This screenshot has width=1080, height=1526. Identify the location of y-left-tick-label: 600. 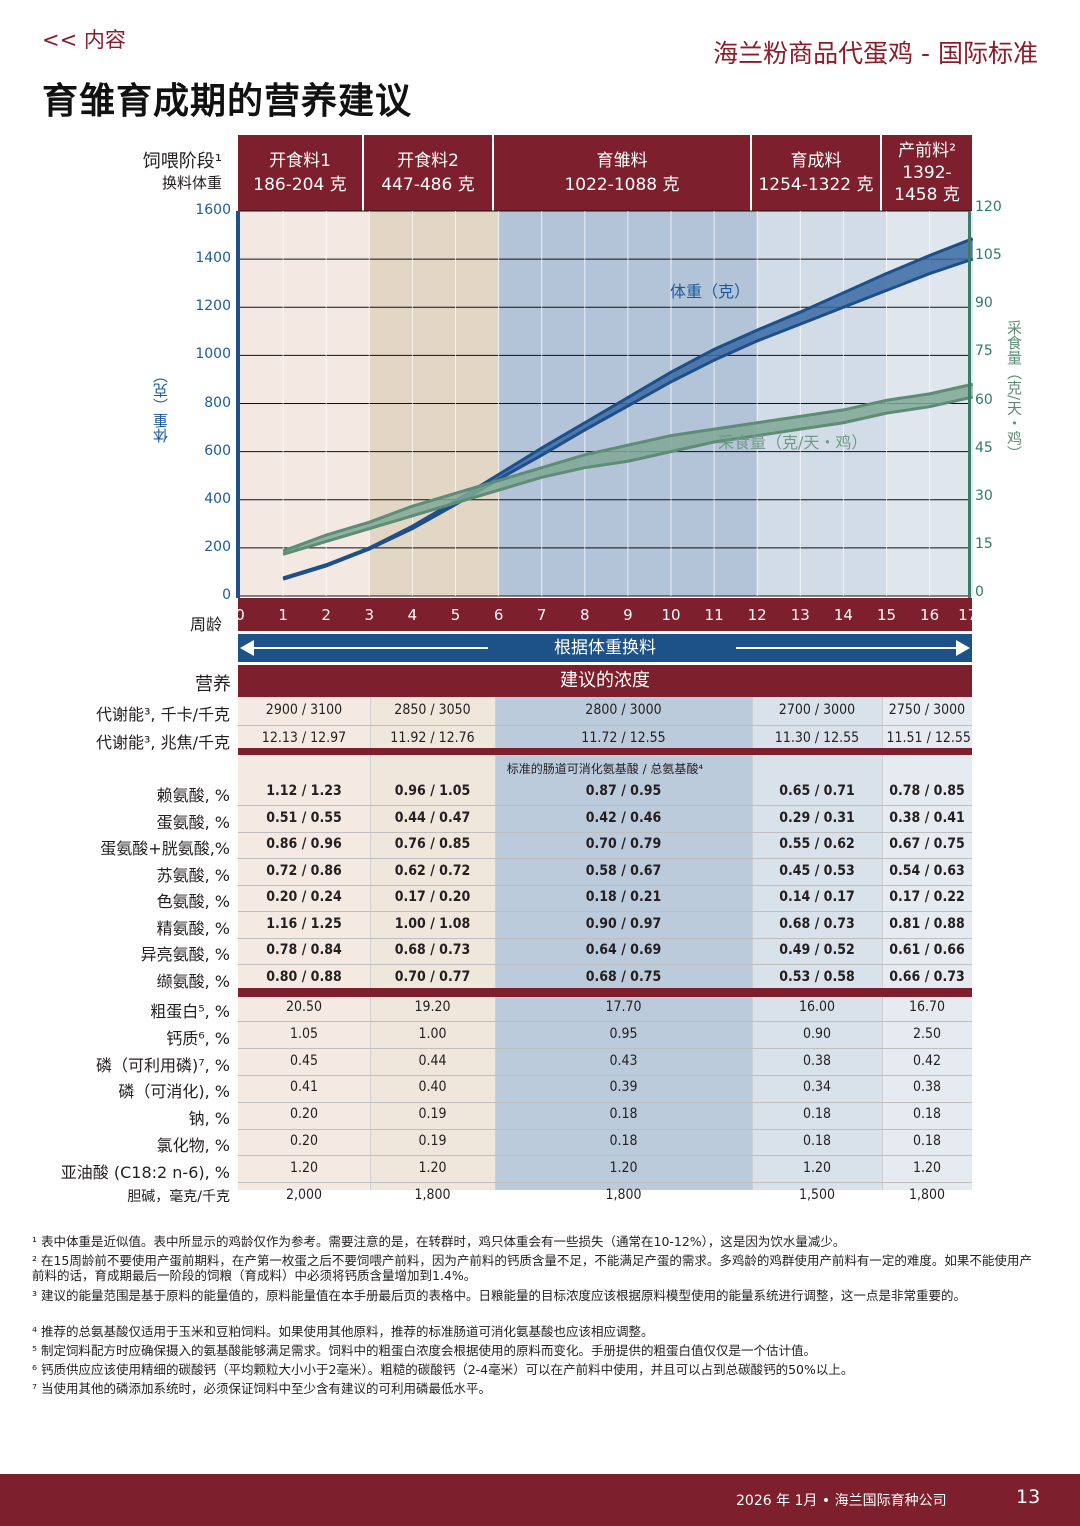
(217, 450).